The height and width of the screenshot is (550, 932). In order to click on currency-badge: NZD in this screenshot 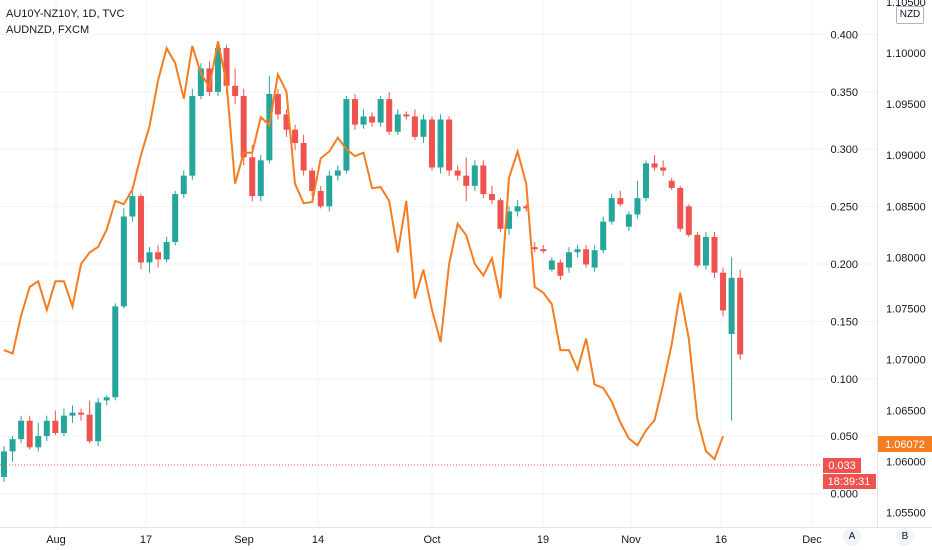, I will do `click(910, 15)`.